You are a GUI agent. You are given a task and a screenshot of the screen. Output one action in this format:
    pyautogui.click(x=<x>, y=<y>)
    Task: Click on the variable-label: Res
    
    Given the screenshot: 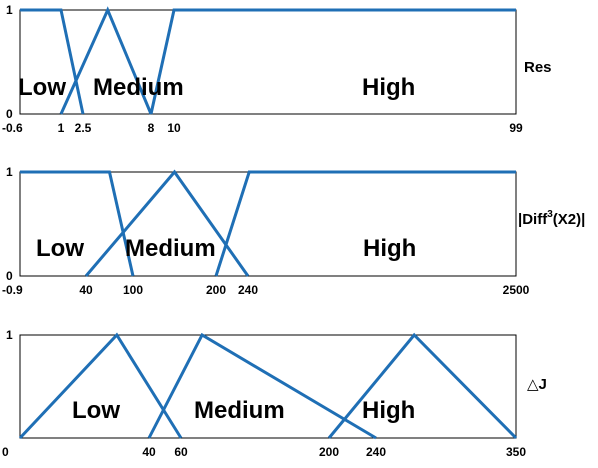 What is the action you would take?
    pyautogui.click(x=538, y=67)
    